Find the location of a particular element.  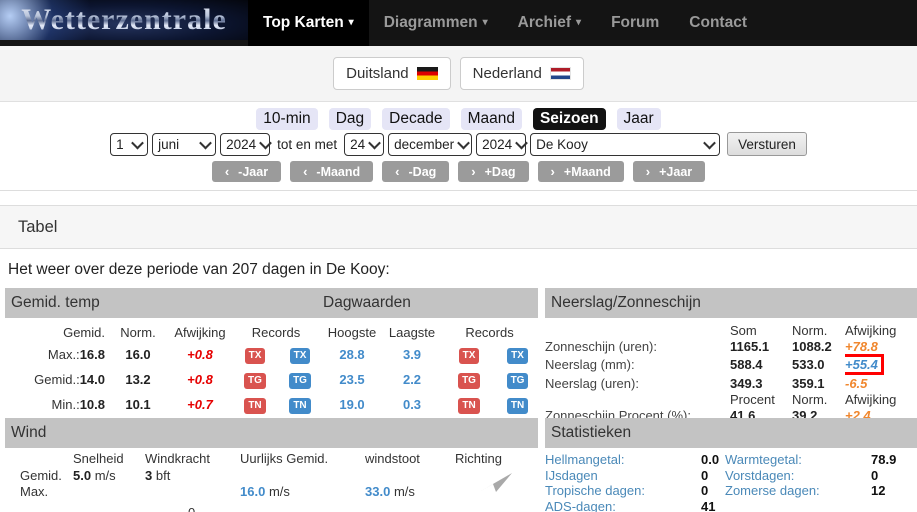

stat-link: IJsdagen is located at coordinates (571, 475).